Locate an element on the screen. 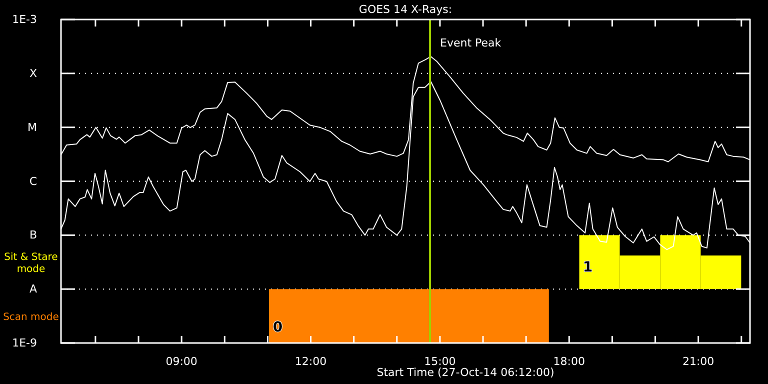  y-tick-label: X is located at coordinates (33, 73).